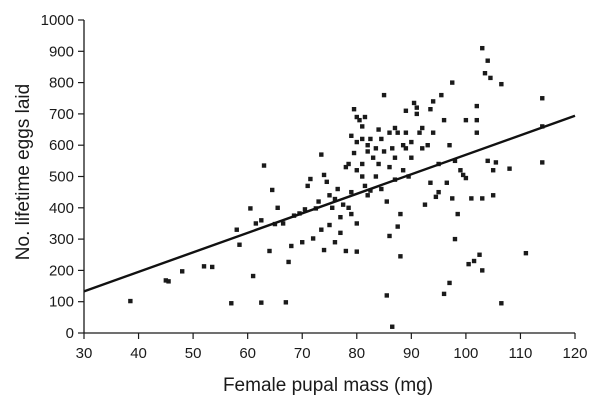  I want to click on x-tick-label: 110, so click(520, 353).